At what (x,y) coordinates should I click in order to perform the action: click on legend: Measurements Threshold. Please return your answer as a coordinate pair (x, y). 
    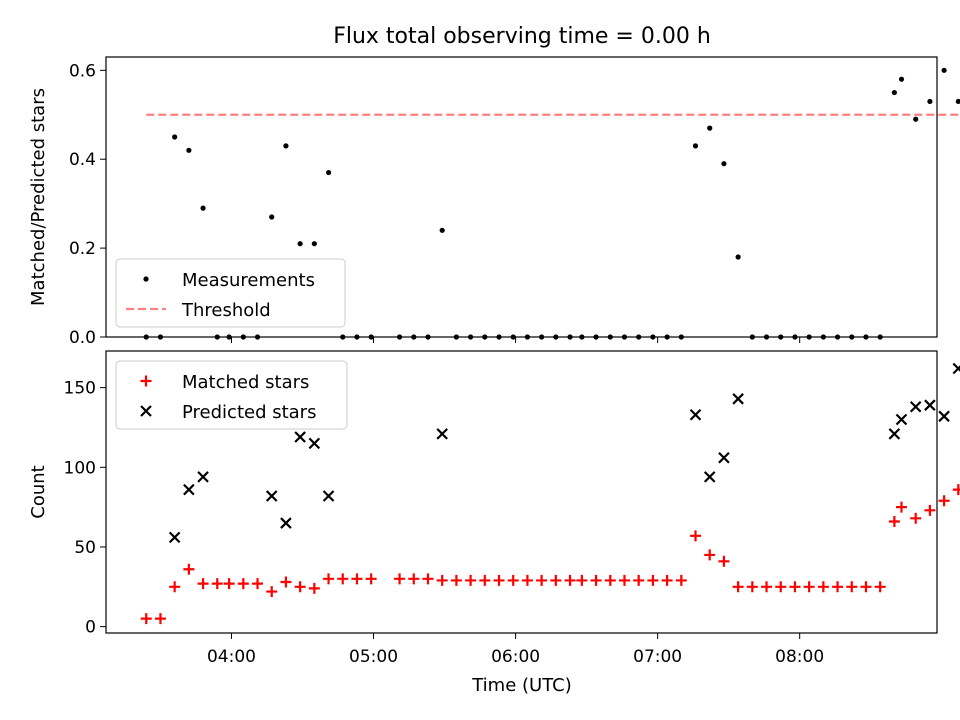
    Looking at the image, I should click on (230, 293).